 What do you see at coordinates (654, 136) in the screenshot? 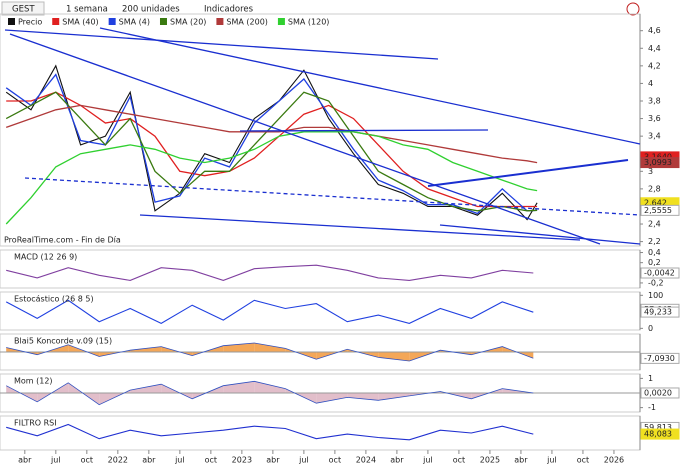
I see `y-tick-label: 3,4` at bounding box center [654, 136].